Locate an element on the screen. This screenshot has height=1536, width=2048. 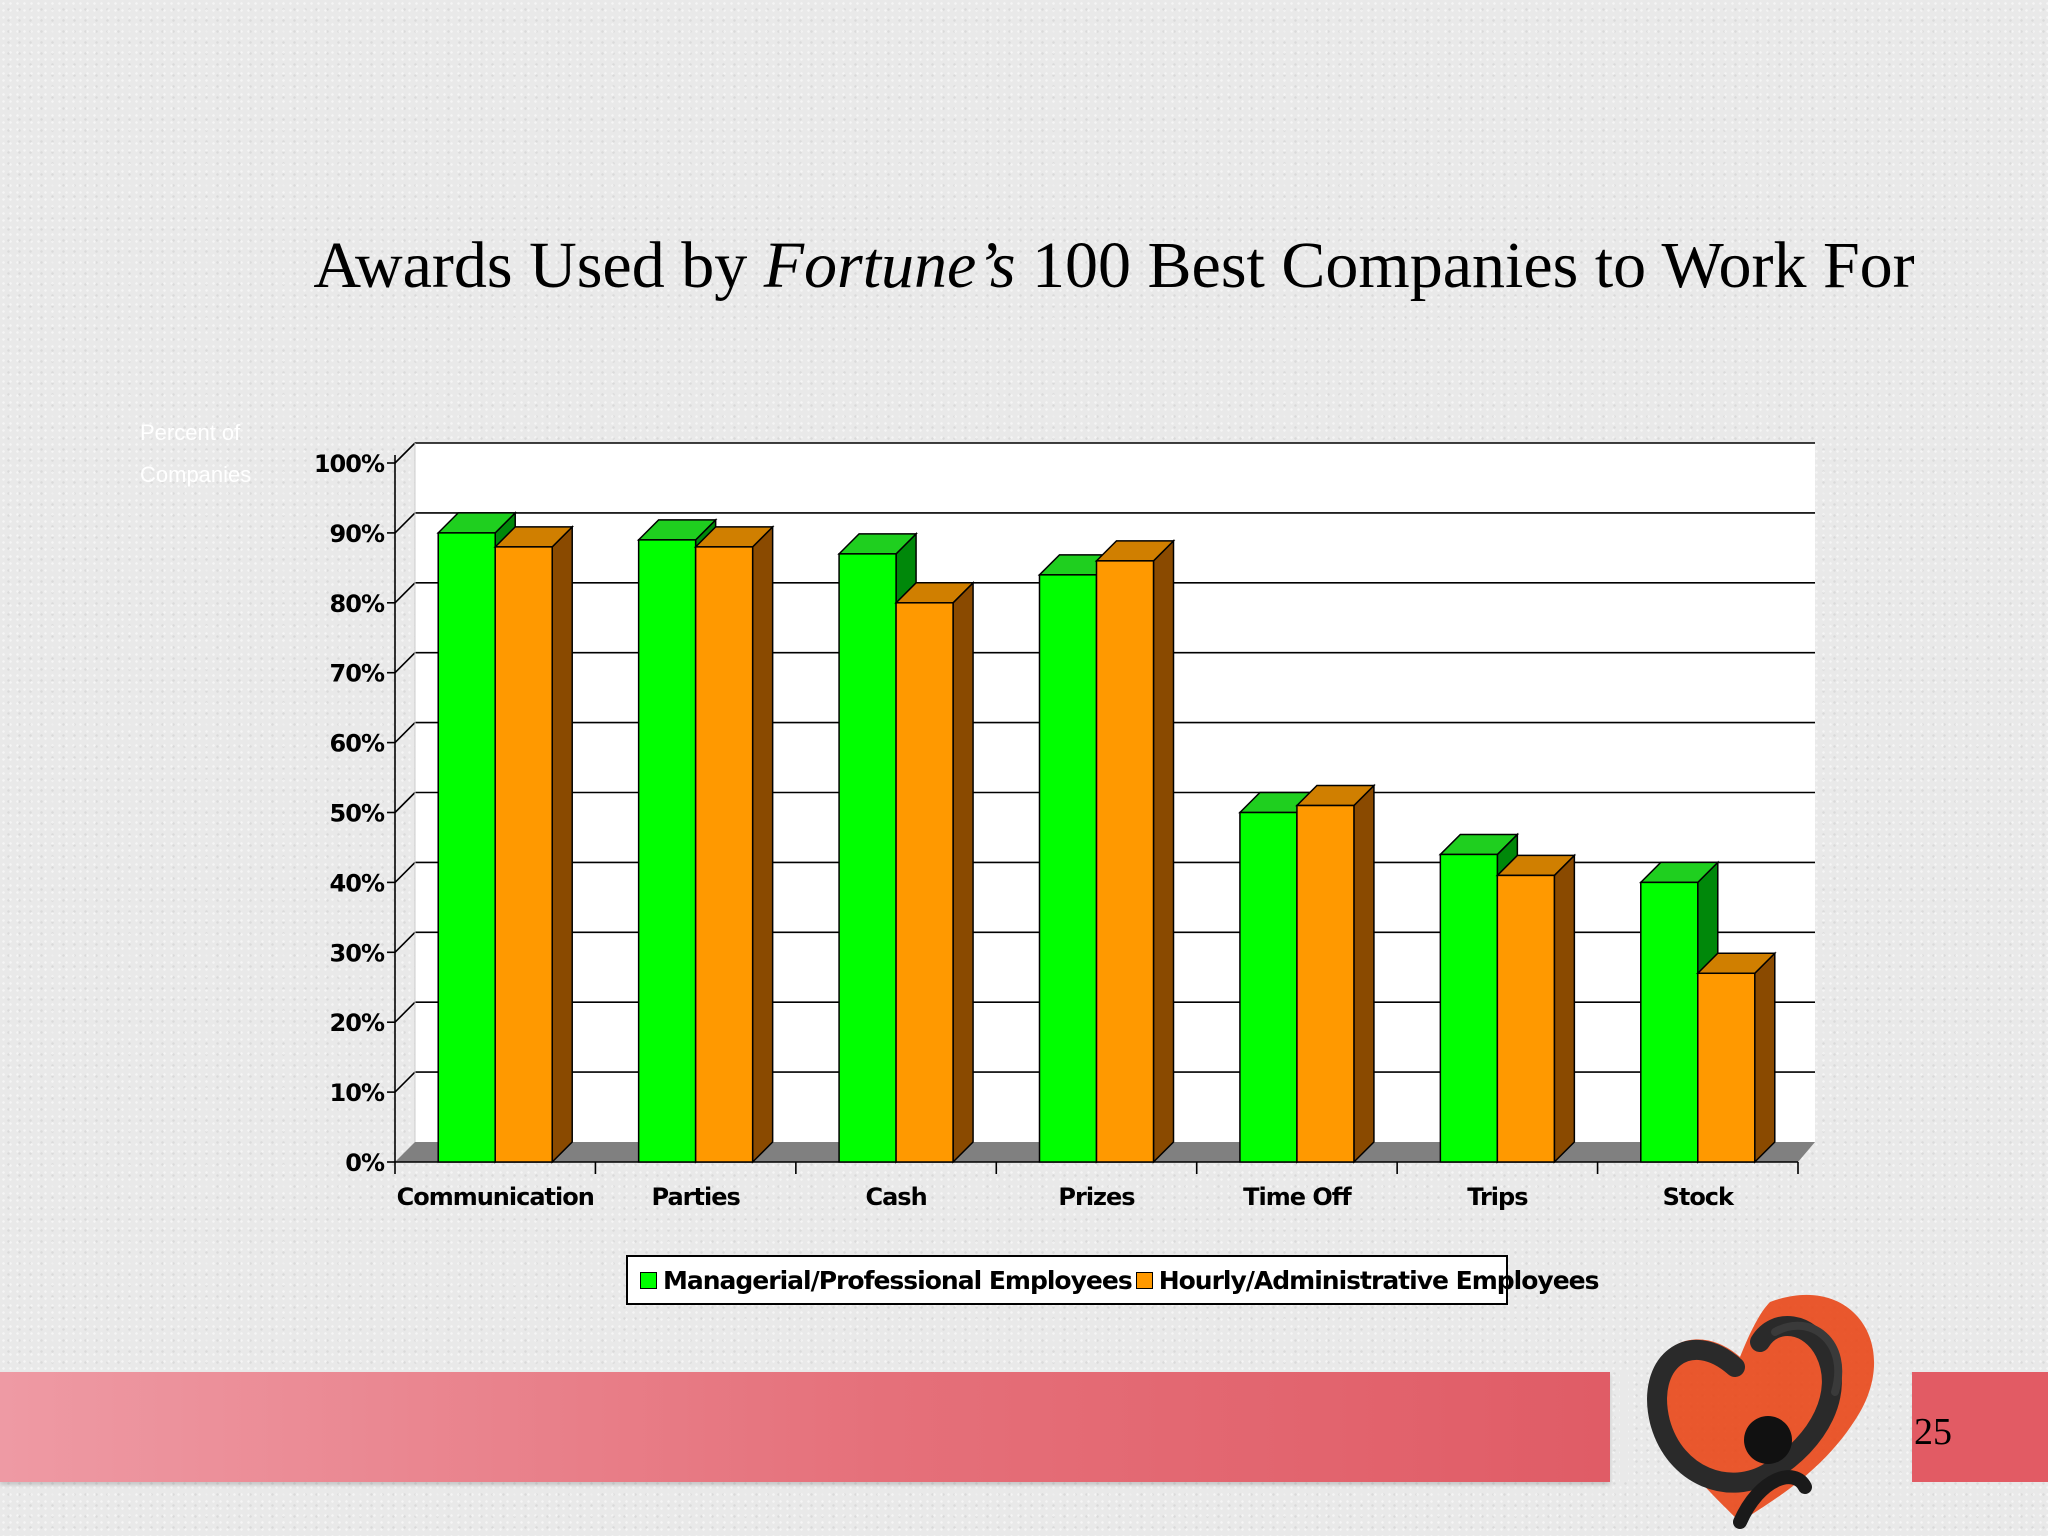
legend-swatch-managerial is located at coordinates (648, 1280).